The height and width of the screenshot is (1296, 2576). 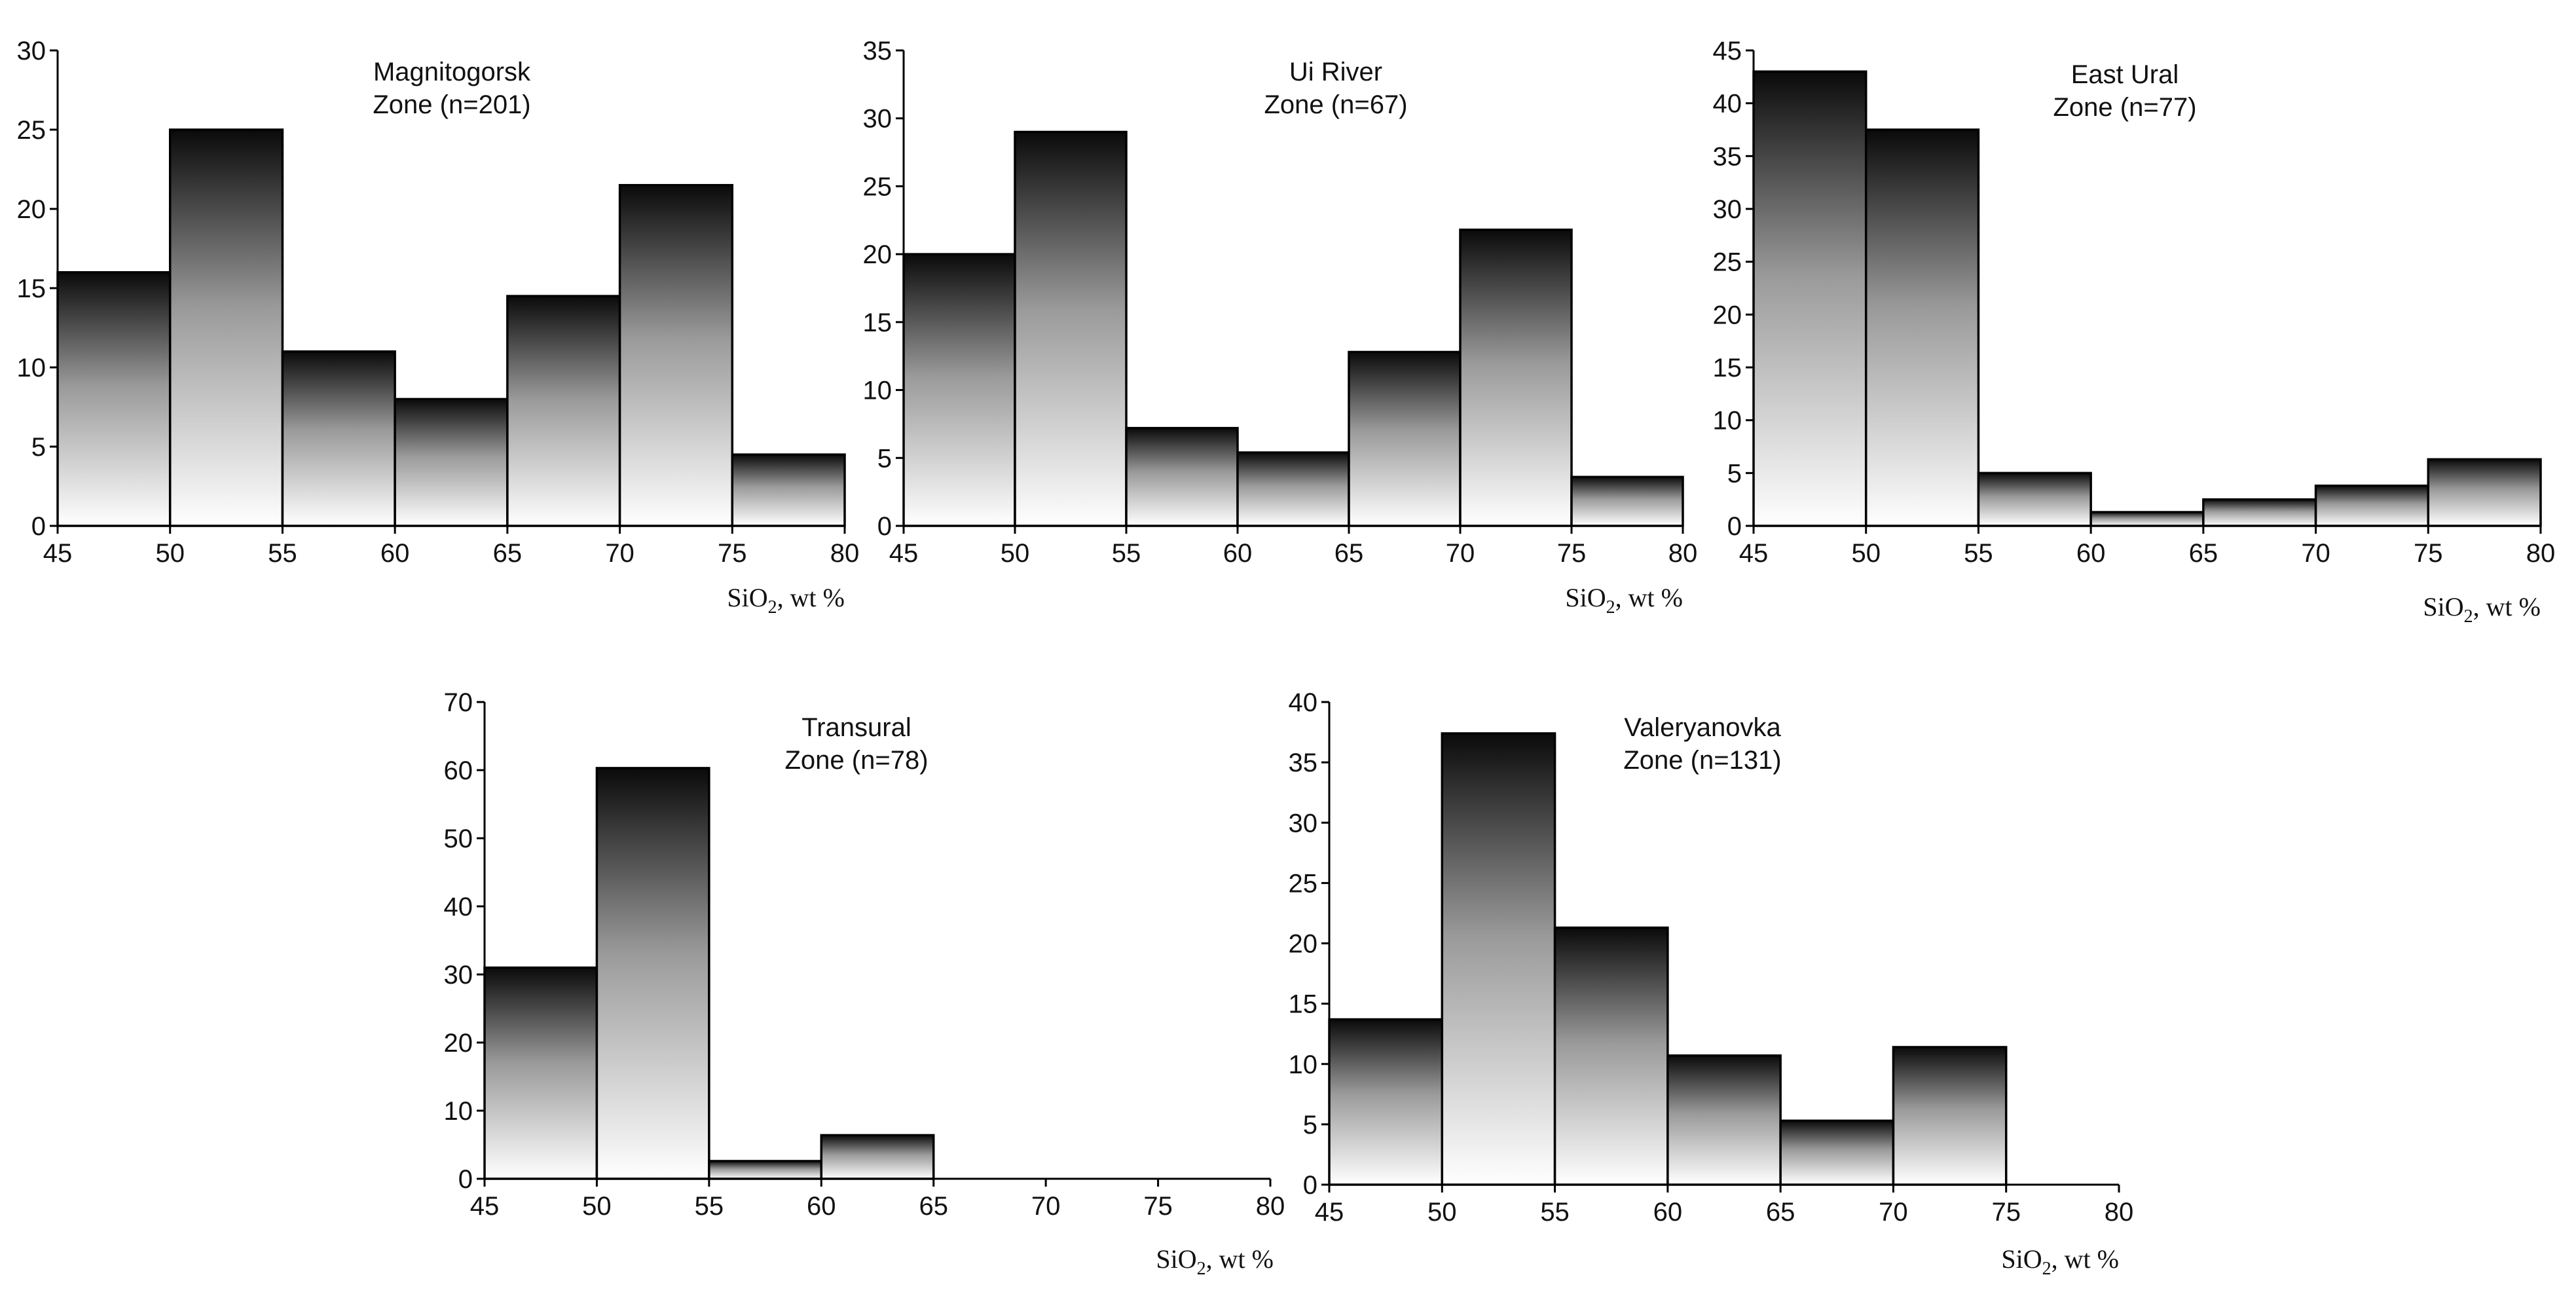 What do you see at coordinates (2124, 107) in the screenshot?
I see `chart-subtitle: Zone (n=77)` at bounding box center [2124, 107].